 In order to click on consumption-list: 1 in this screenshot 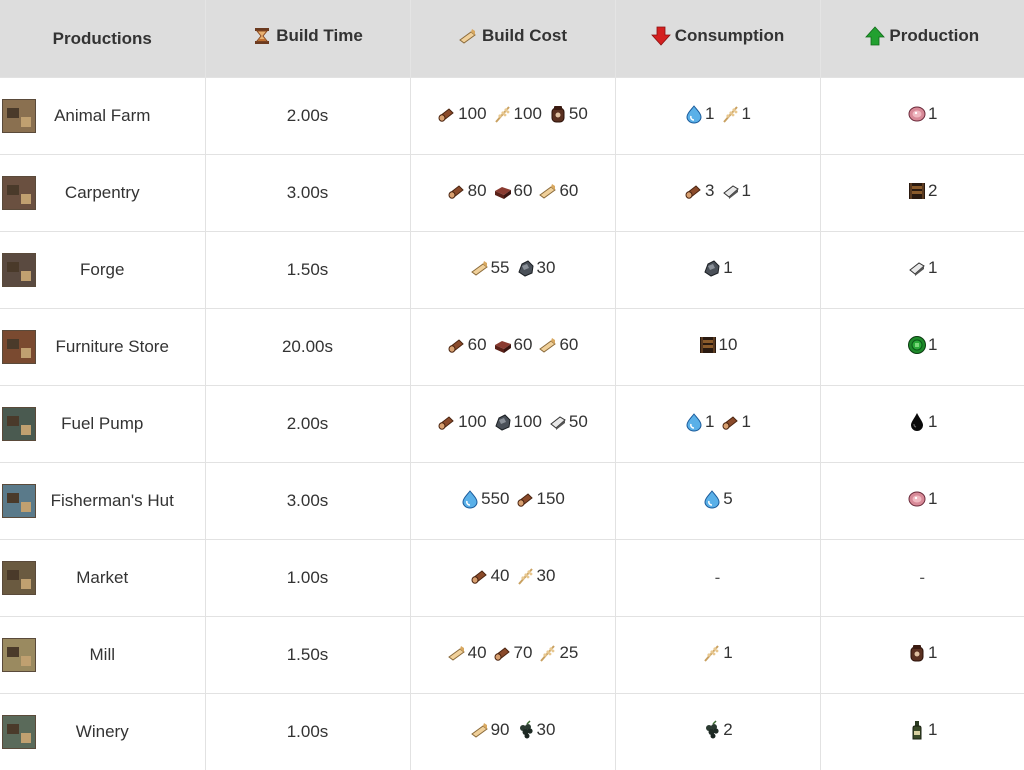, I will do `click(717, 653)`.